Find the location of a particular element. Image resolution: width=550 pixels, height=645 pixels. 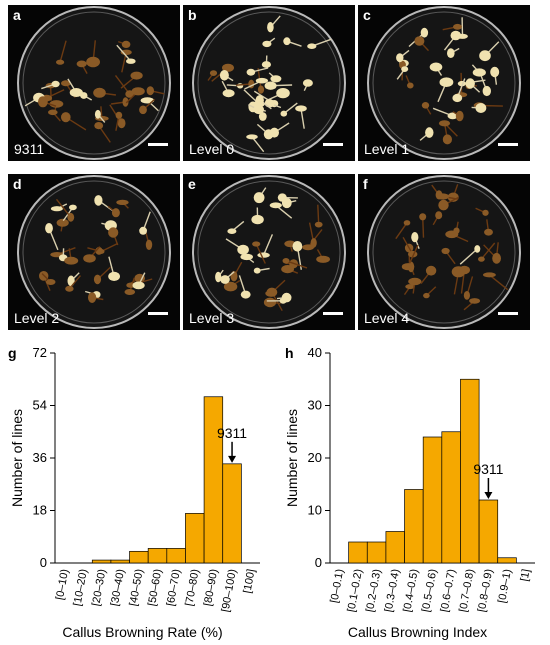

y-tick-label: 72 is located at coordinates (40, 352).